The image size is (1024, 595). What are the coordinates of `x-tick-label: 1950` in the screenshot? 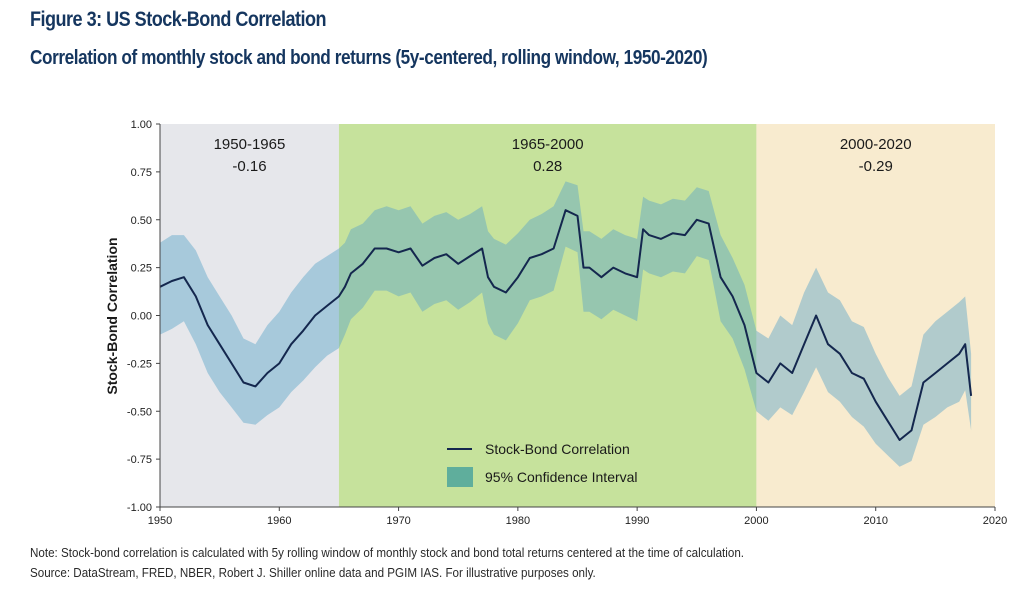 It's located at (160, 521).